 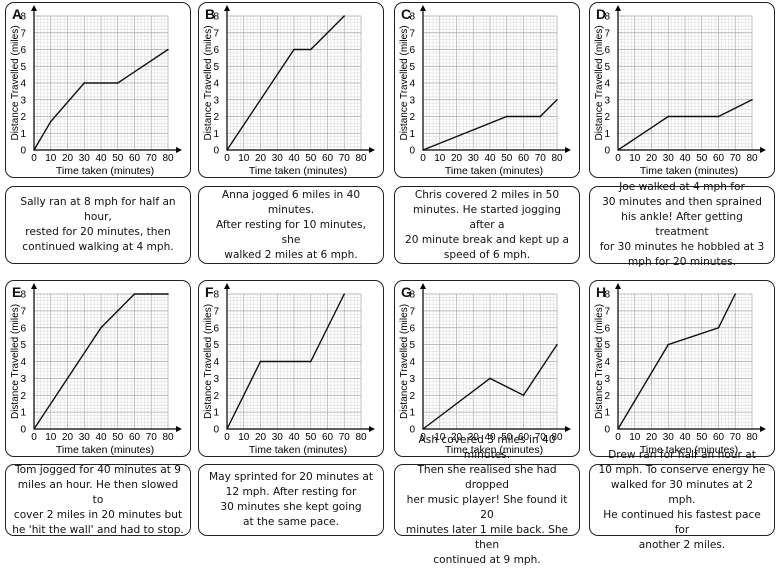 What do you see at coordinates (752, 437) in the screenshot?
I see `x-tick-label: 80` at bounding box center [752, 437].